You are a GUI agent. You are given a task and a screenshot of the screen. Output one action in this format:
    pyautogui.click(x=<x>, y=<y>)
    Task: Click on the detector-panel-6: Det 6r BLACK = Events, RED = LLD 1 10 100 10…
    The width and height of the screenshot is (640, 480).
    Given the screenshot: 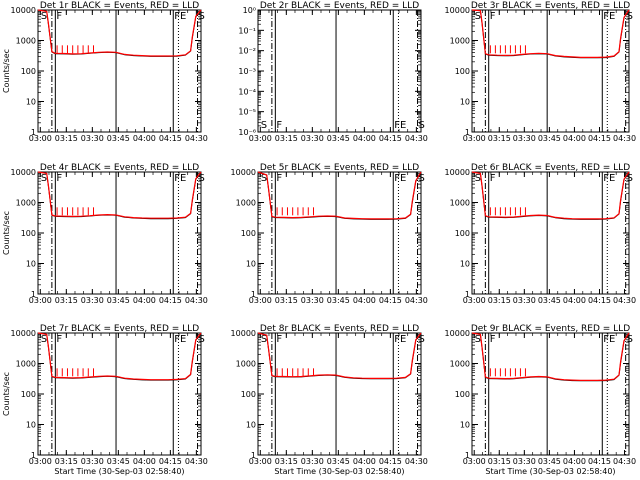 What is the action you would take?
    pyautogui.click(x=541, y=234)
    